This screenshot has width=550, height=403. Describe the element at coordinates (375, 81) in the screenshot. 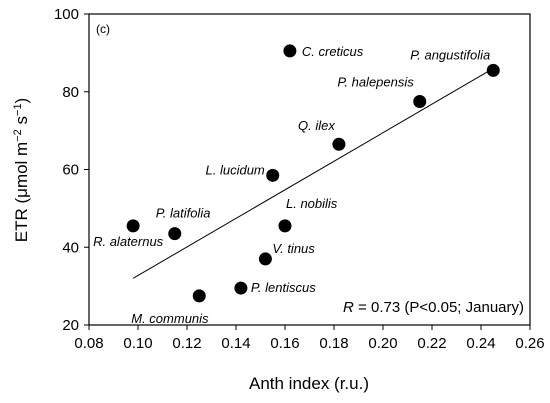

I see `point-label: P. halepensis` at that location.